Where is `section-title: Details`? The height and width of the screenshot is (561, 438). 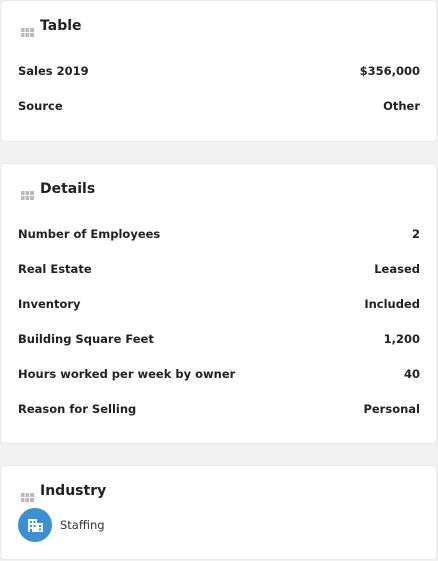 section-title: Details is located at coordinates (68, 189).